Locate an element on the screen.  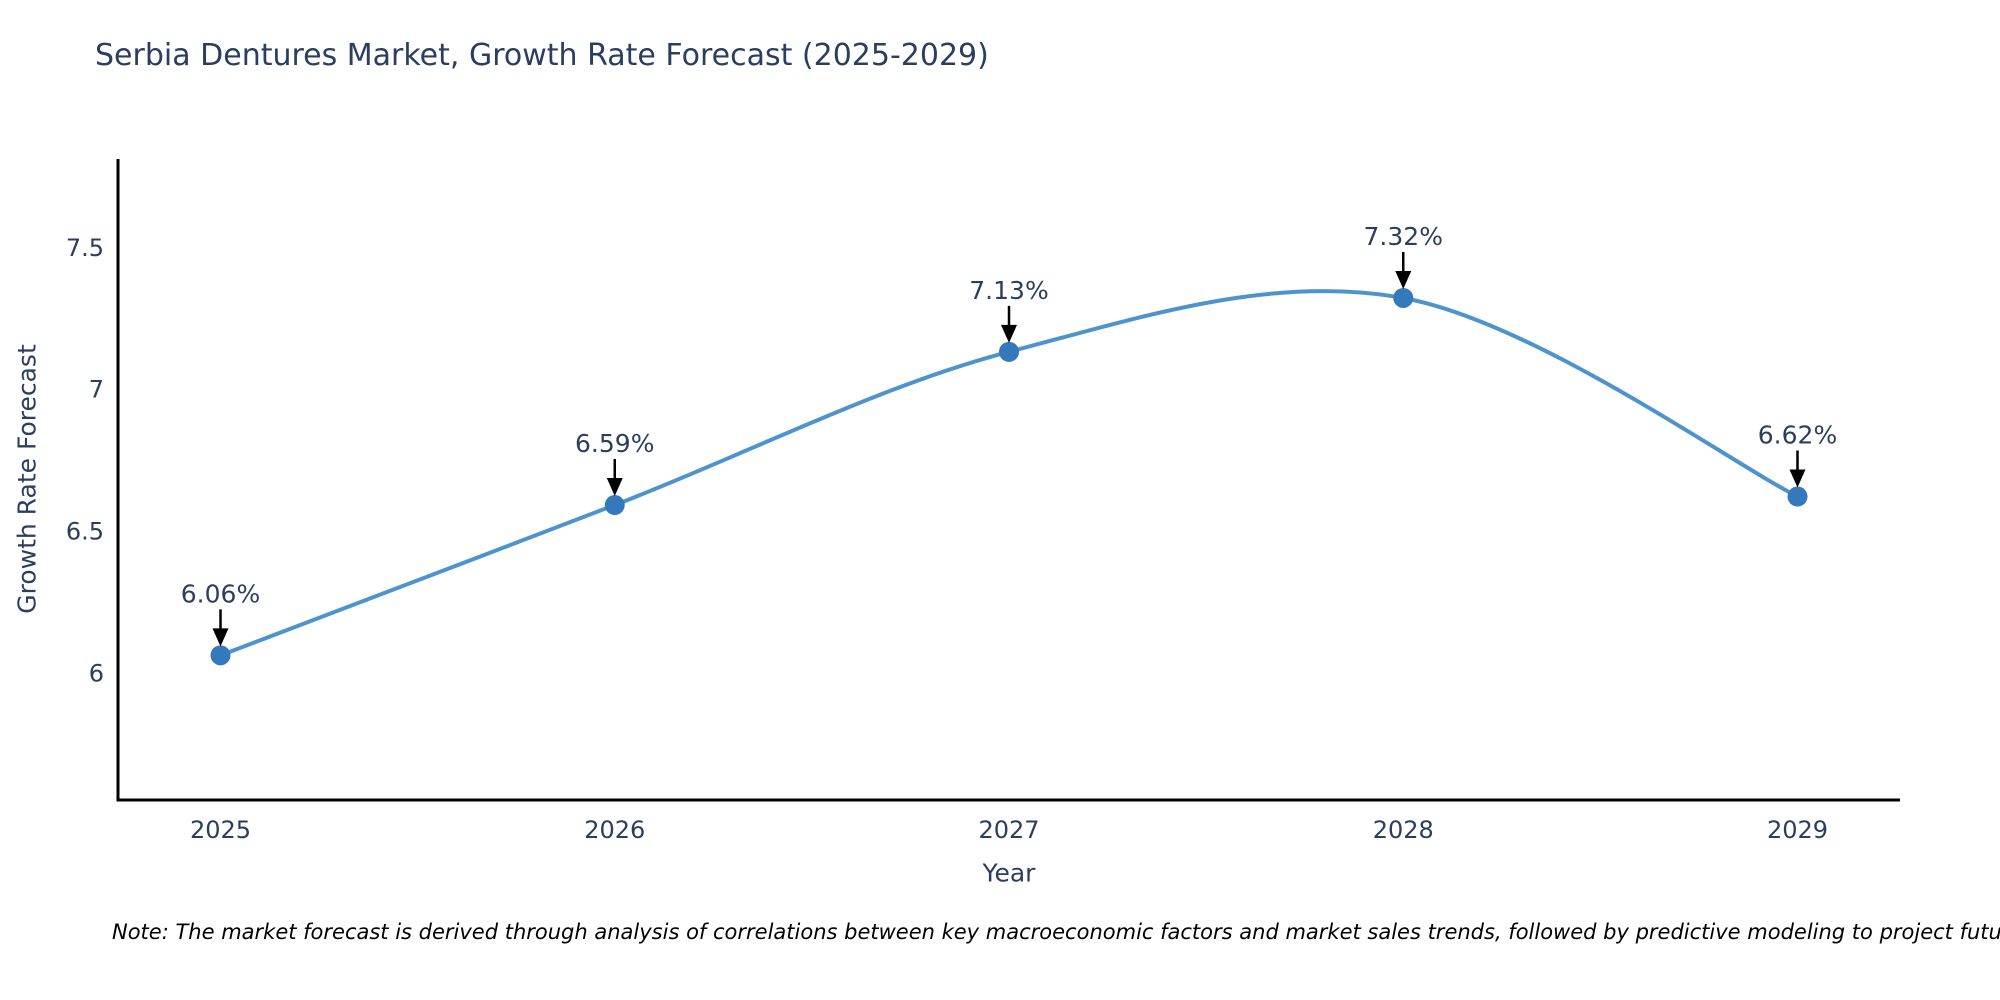
data-point-2027 is located at coordinates (1009, 351).